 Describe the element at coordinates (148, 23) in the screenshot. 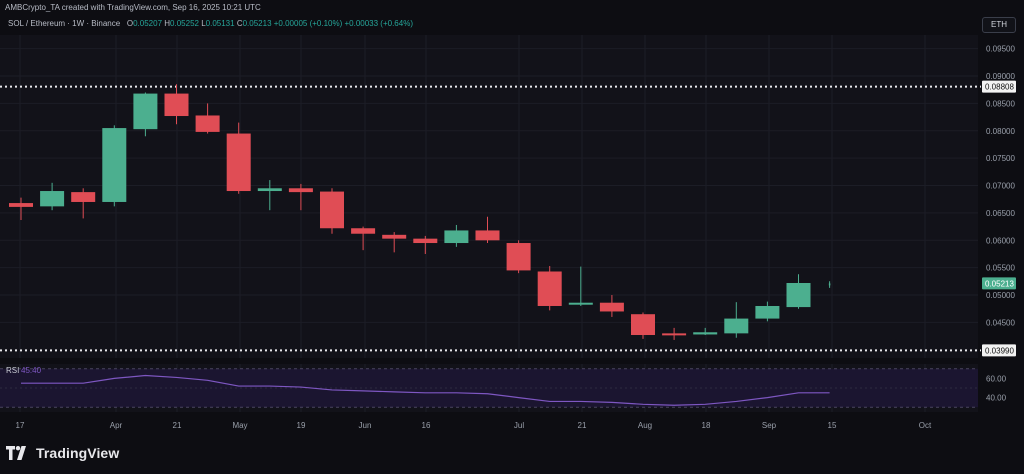

I see `open-value: 0.05207` at that location.